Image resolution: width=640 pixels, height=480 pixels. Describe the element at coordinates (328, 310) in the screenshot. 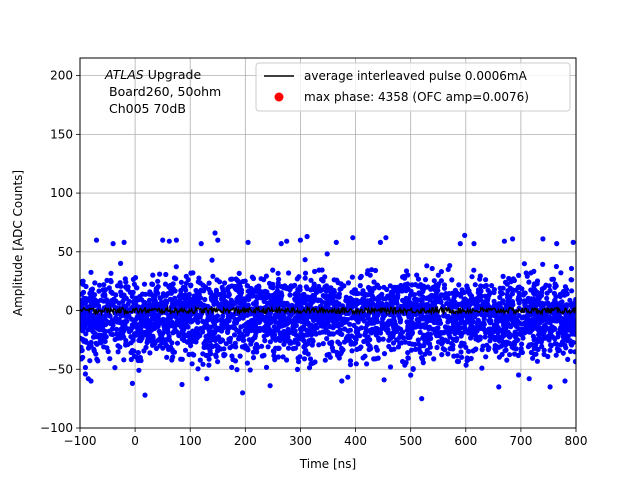

I see `average-line-path` at that location.